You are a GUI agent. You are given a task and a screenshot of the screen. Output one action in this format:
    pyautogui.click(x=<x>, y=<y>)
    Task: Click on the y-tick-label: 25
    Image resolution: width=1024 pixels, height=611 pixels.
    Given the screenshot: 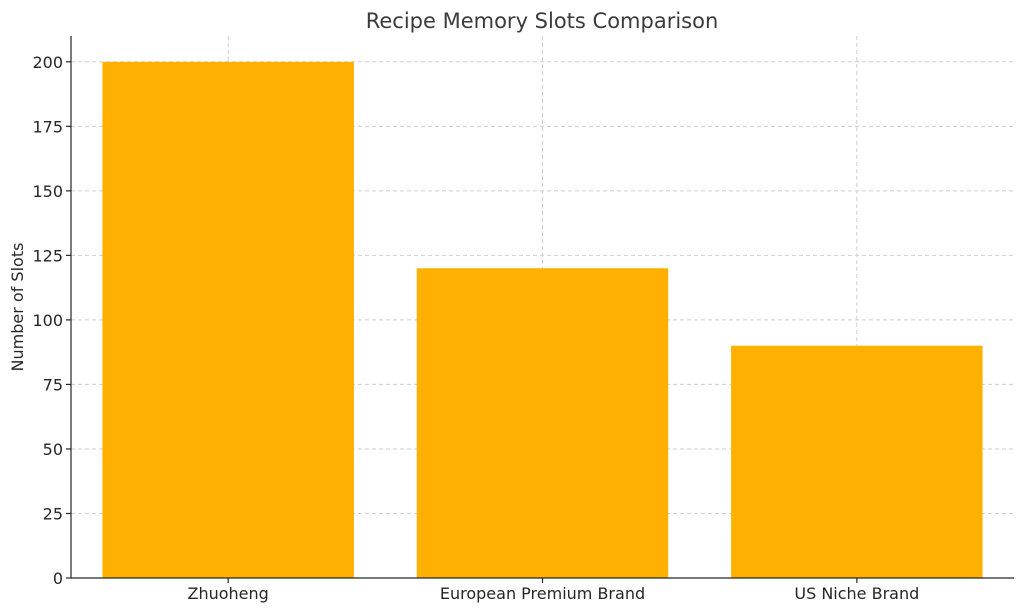 What is the action you would take?
    pyautogui.click(x=53, y=513)
    